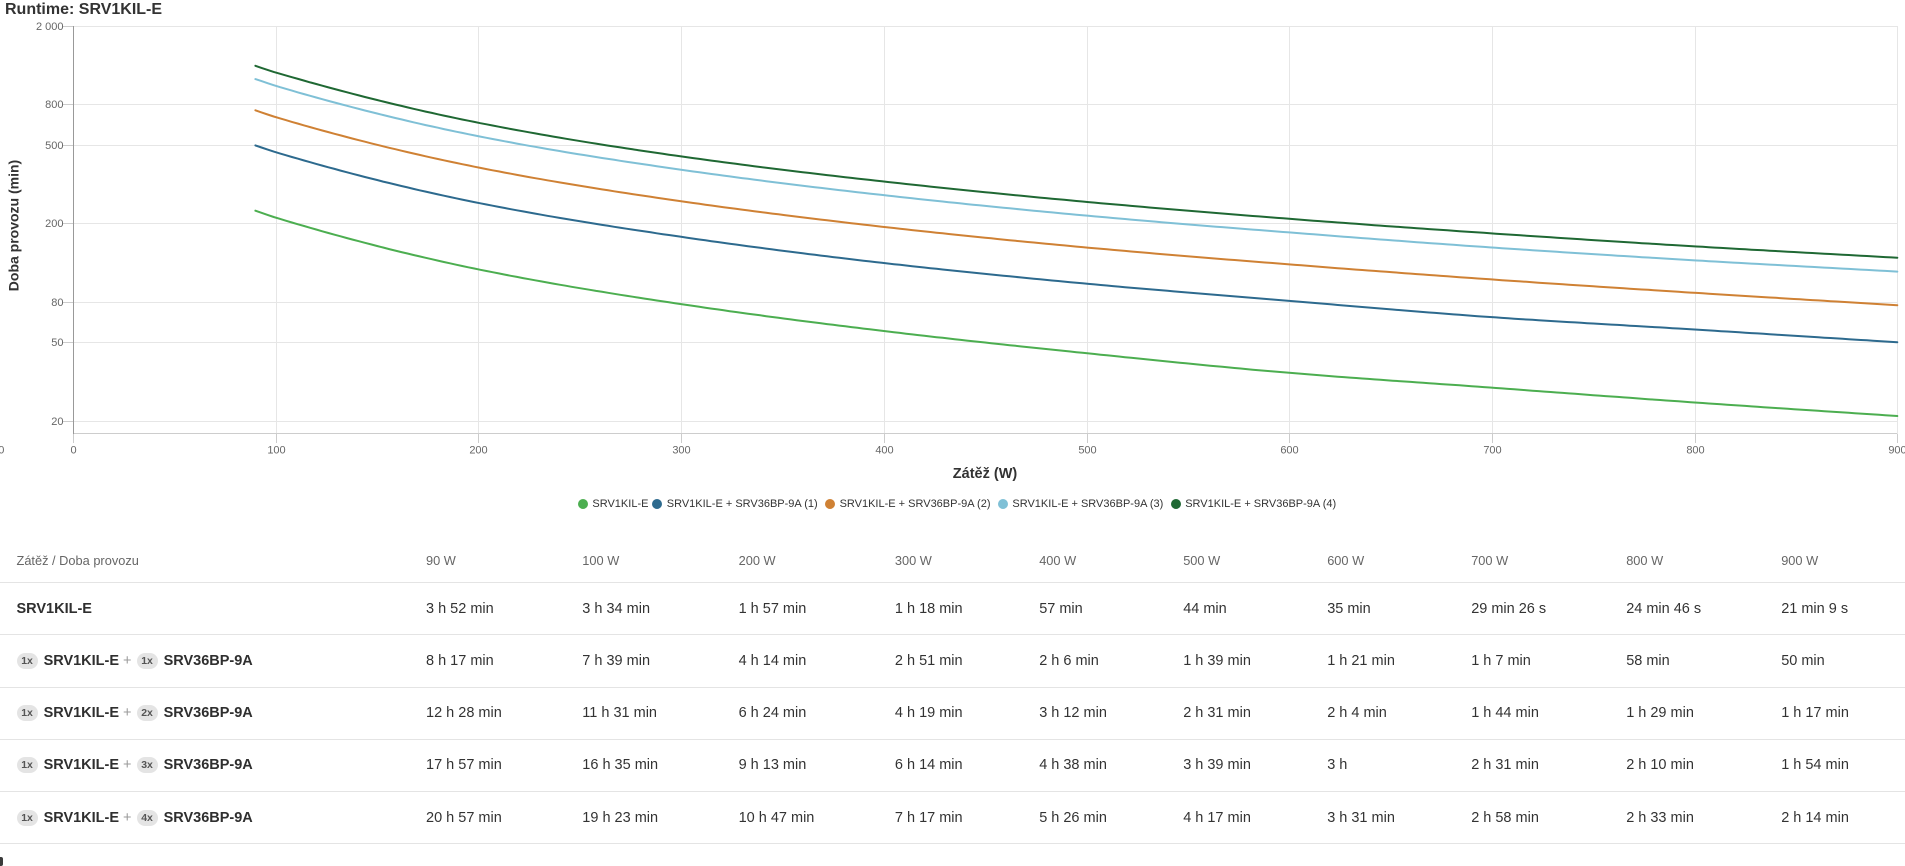  Describe the element at coordinates (57, 303) in the screenshot. I see `svg-text: 80` at that location.